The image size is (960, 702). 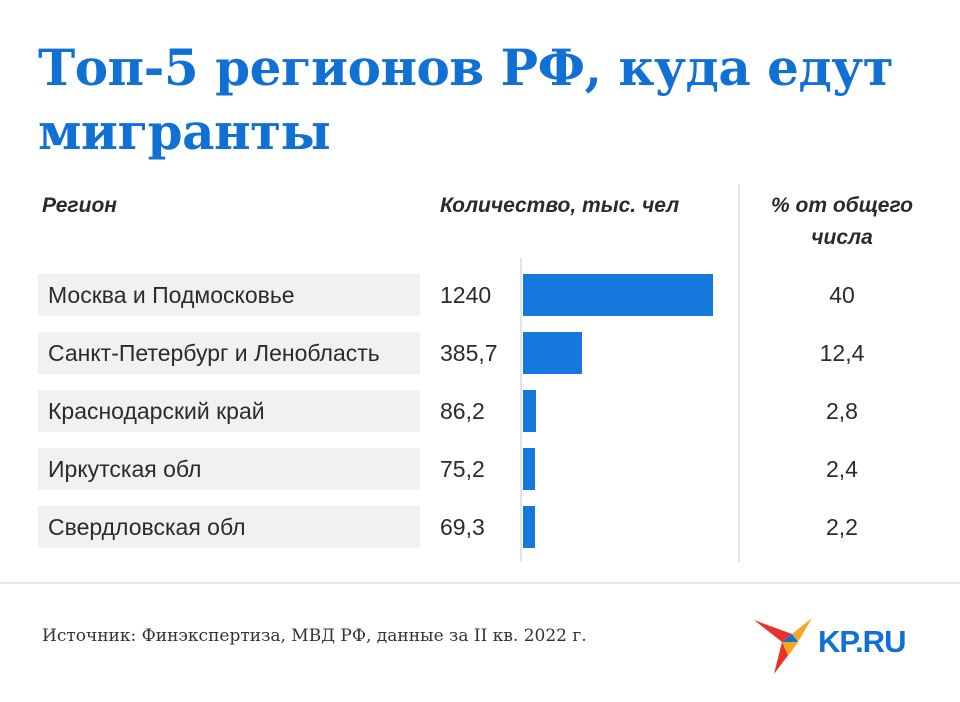 I want to click on table-row: Иркутская обл 75,2 2,4, so click(x=480, y=469).